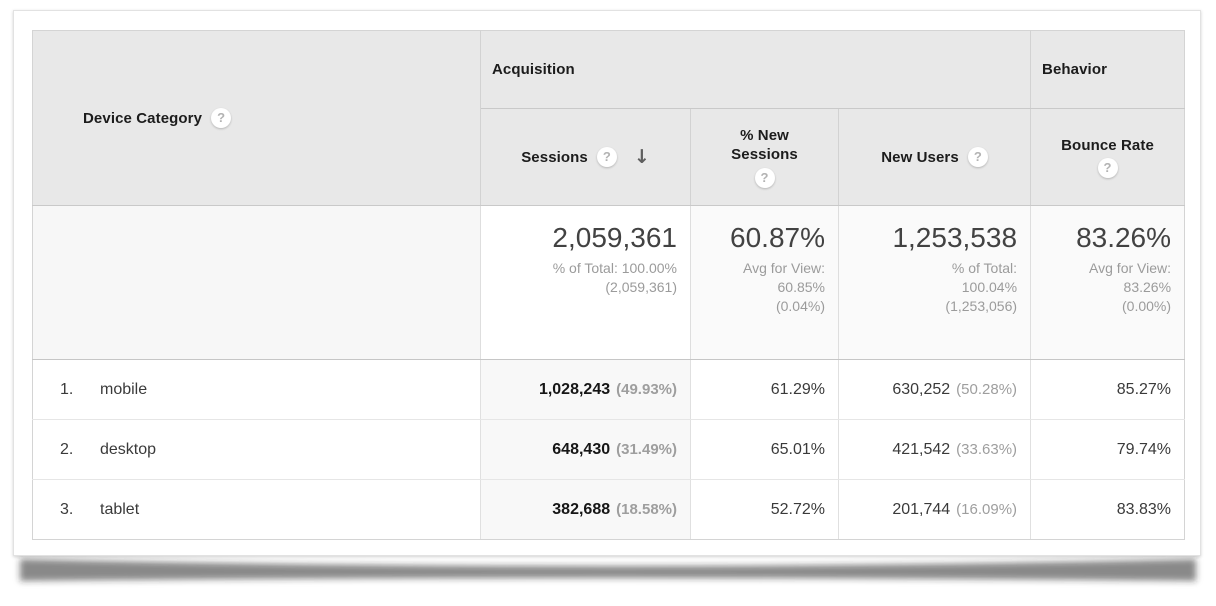  Describe the element at coordinates (934, 509) in the screenshot. I see `new-users-cell: 201,744 (16.09%)` at that location.